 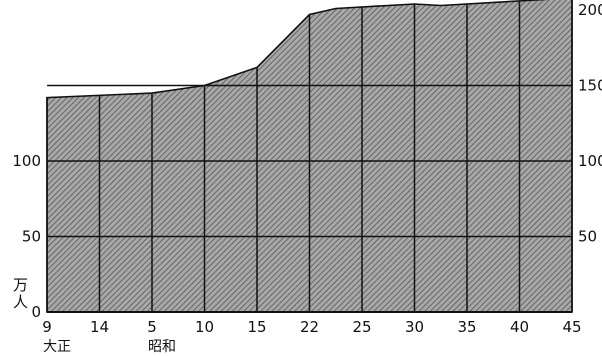 What do you see at coordinates (590, 10) in the screenshot?
I see `y-tick-label-right: 200` at bounding box center [590, 10].